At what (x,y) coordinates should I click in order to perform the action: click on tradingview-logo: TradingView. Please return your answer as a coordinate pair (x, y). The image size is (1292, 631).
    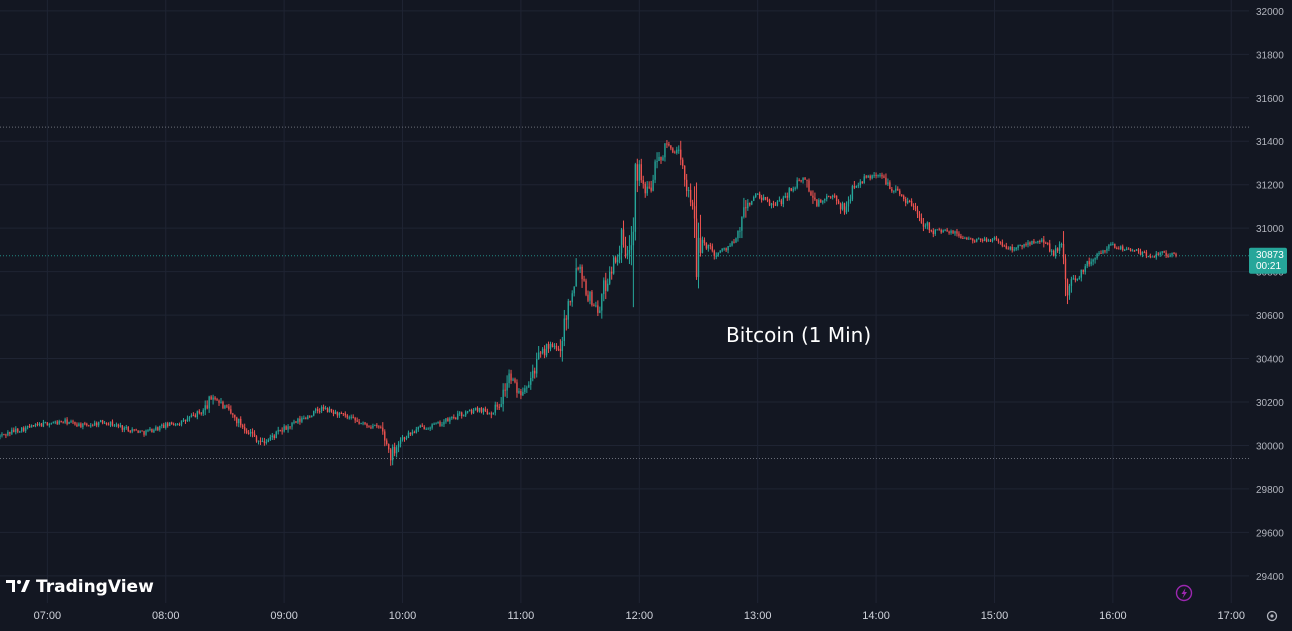
    Looking at the image, I should click on (80, 587).